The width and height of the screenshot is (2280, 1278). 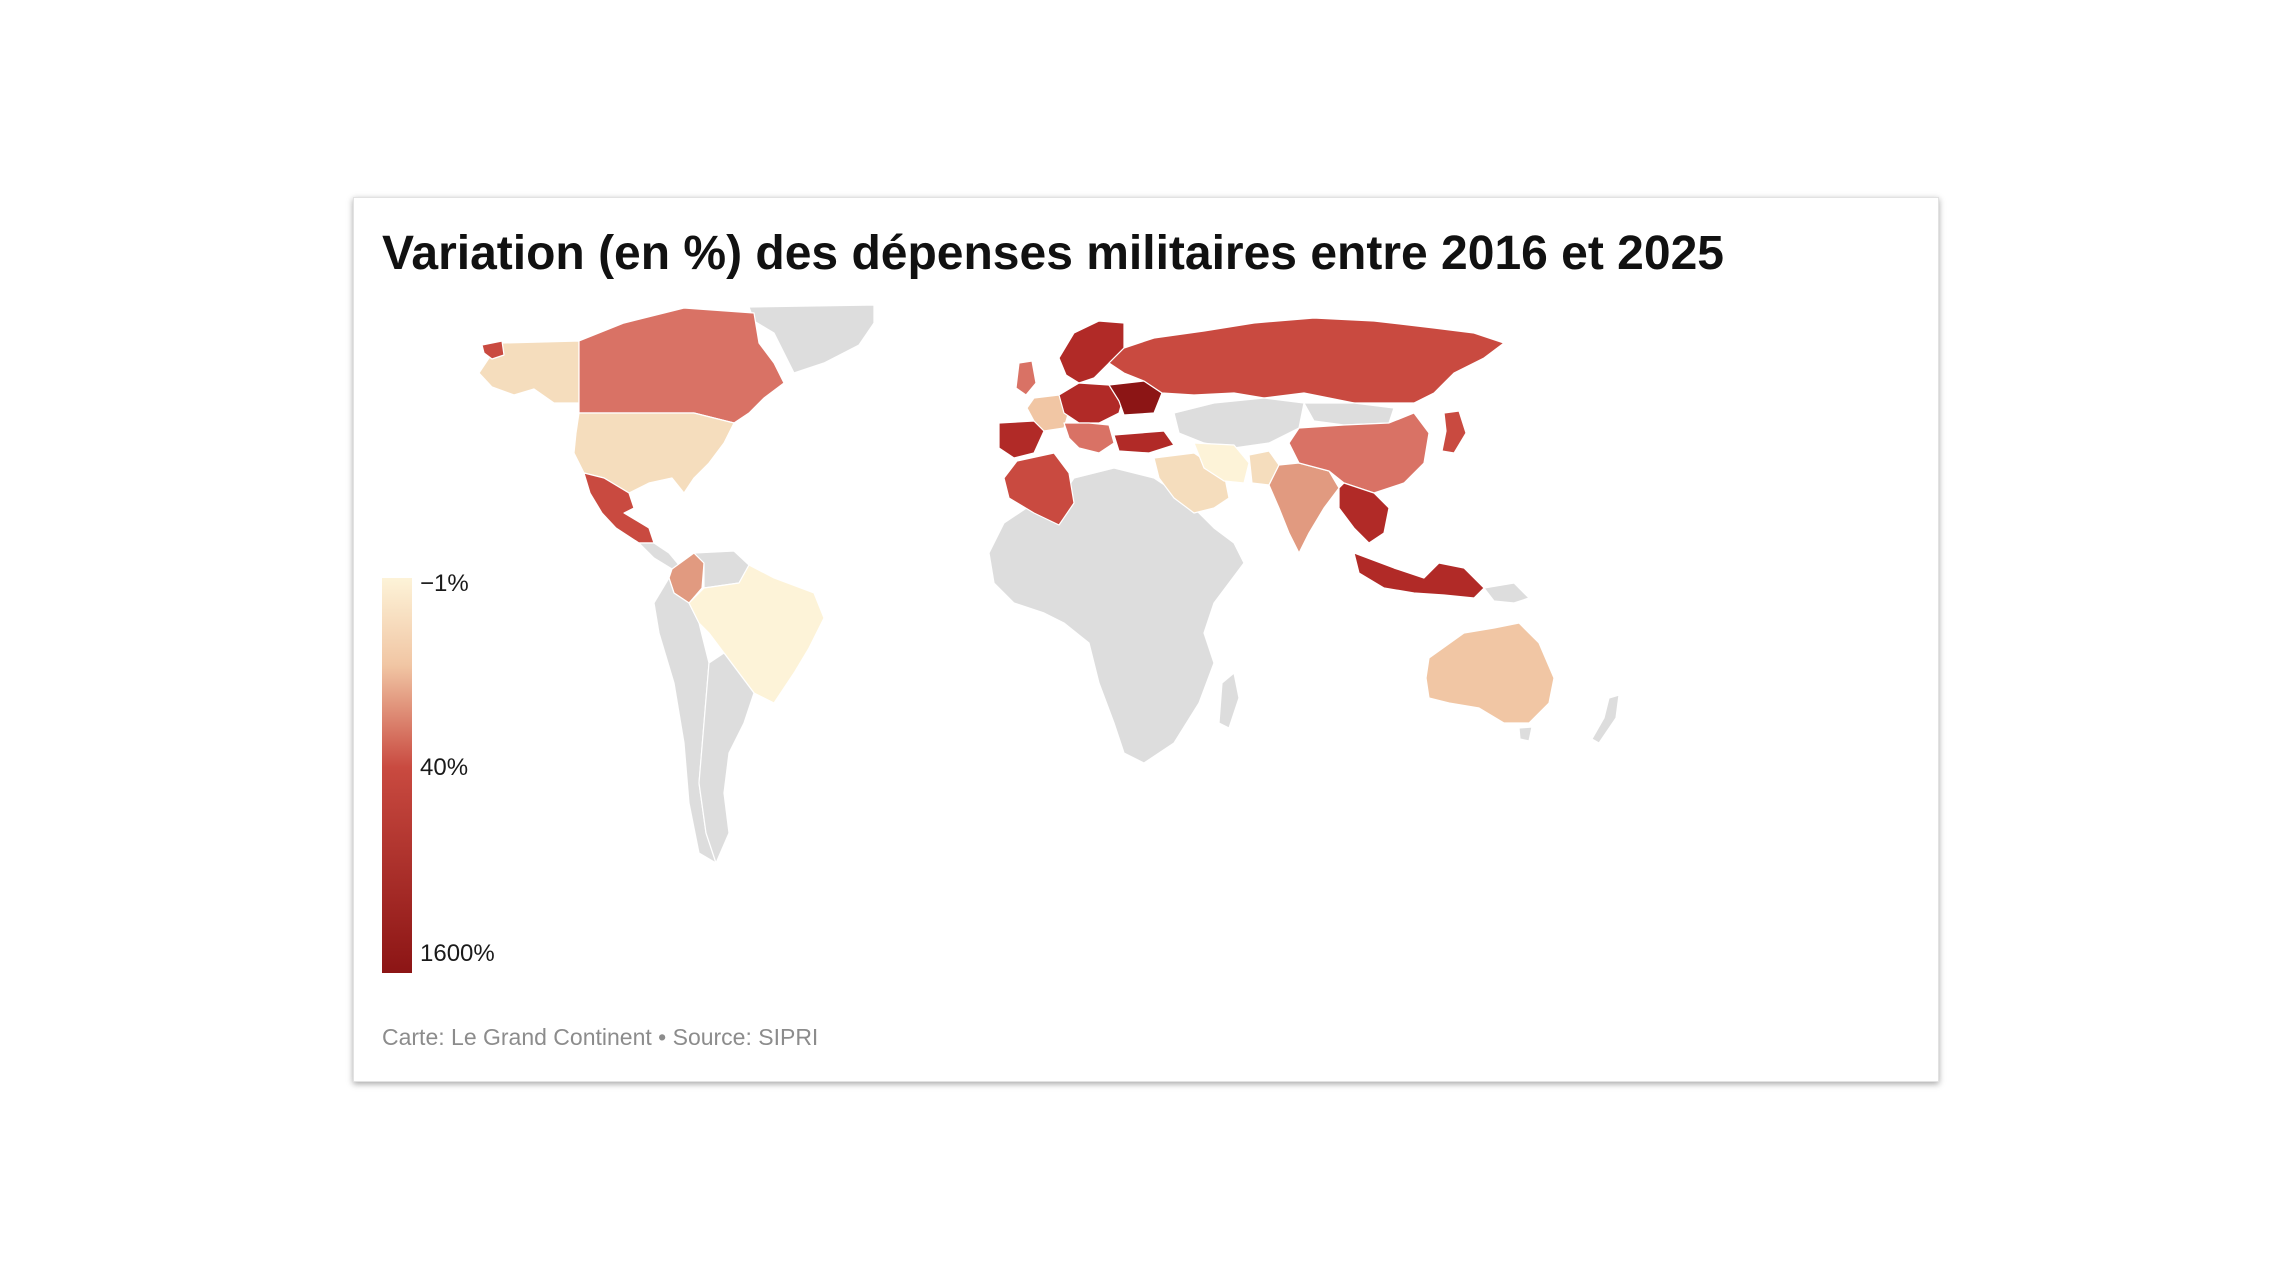 What do you see at coordinates (1359, 453) in the screenshot?
I see `china-region` at bounding box center [1359, 453].